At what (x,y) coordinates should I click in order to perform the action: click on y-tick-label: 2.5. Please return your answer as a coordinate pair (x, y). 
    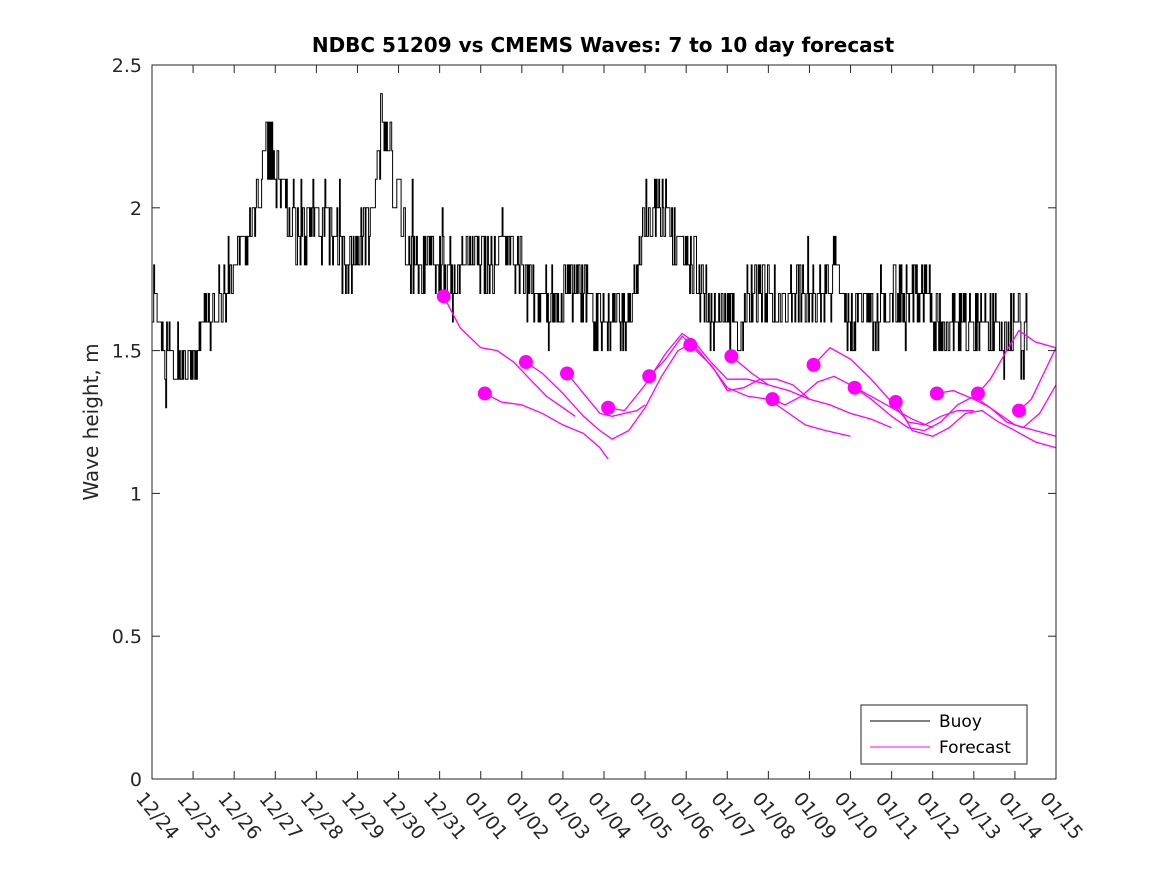
    Looking at the image, I should click on (127, 66).